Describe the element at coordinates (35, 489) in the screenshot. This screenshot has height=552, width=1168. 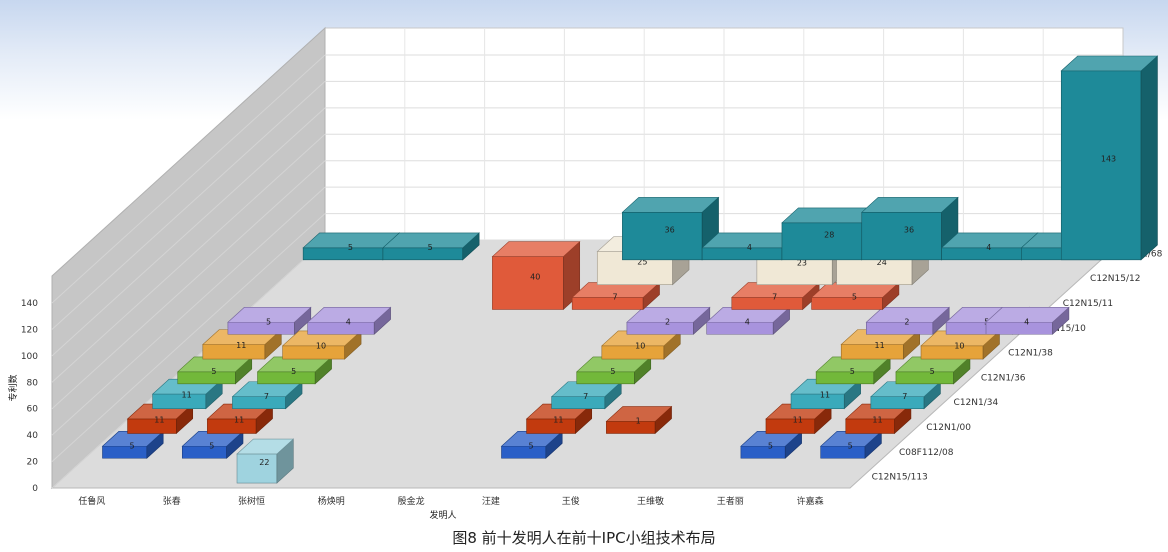
I see `y-tick-label: 0` at that location.